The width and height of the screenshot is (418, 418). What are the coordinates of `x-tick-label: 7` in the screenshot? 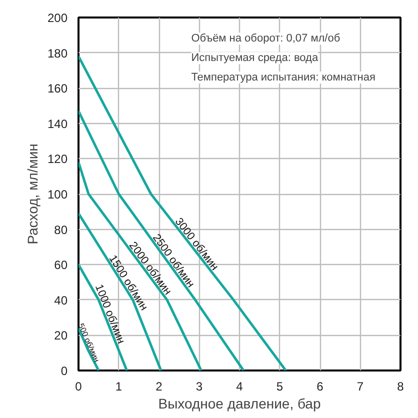 It's located at (360, 387).